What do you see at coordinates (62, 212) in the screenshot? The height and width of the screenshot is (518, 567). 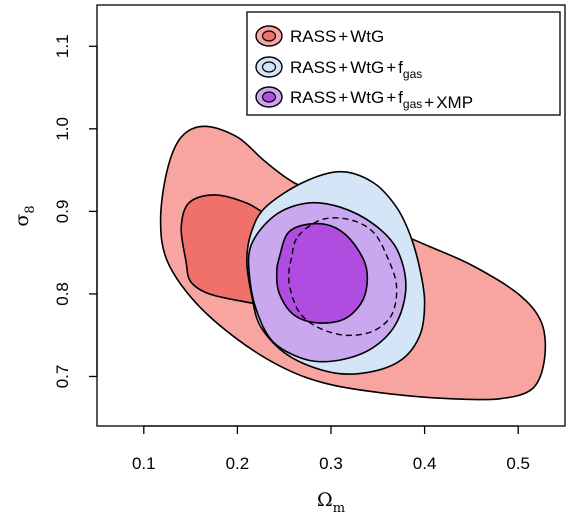 I see `y-tick-label: 0.9` at bounding box center [62, 212].